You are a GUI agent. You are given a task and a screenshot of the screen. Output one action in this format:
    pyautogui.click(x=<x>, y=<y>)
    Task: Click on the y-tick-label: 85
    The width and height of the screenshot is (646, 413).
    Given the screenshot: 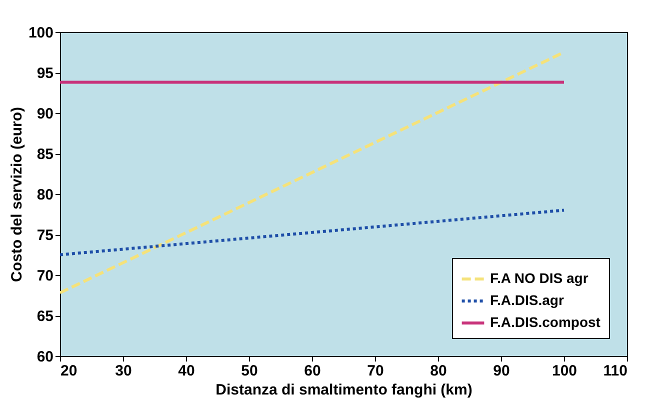 What is the action you would take?
    pyautogui.click(x=45, y=154)
    